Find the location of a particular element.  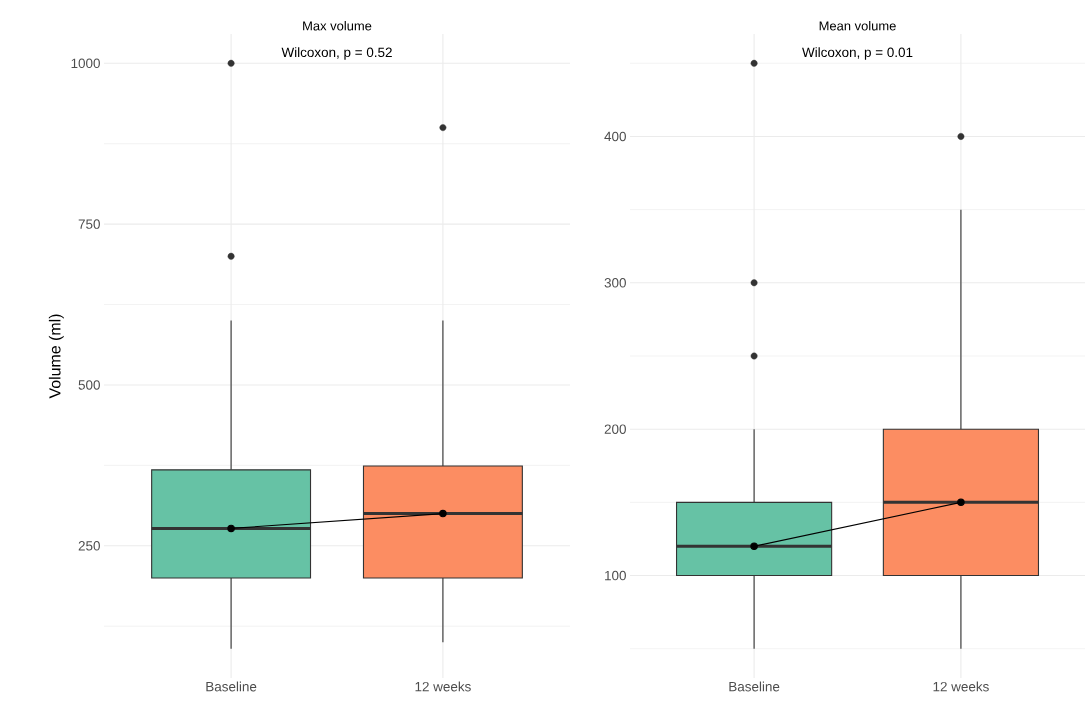

y-axis-title: Volume (ml) is located at coordinates (56, 356).